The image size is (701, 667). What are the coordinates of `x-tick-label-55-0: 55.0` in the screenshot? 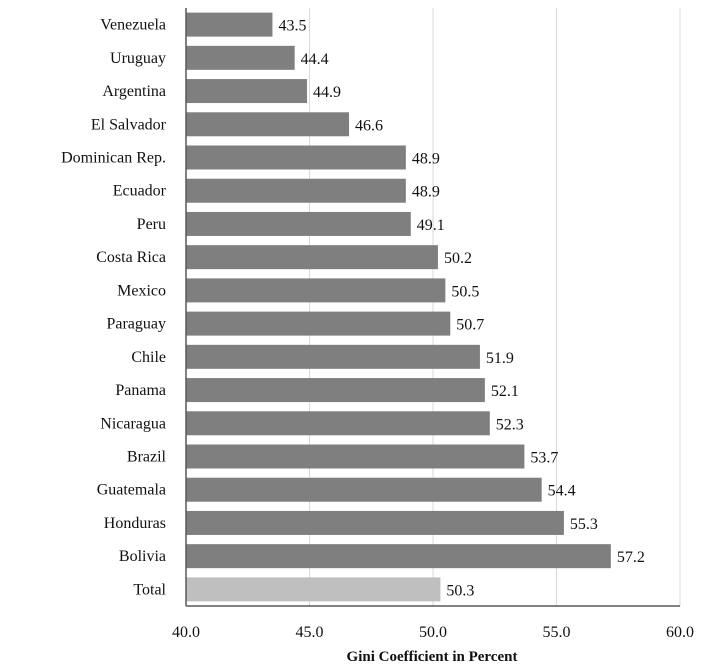 It's located at (557, 632).